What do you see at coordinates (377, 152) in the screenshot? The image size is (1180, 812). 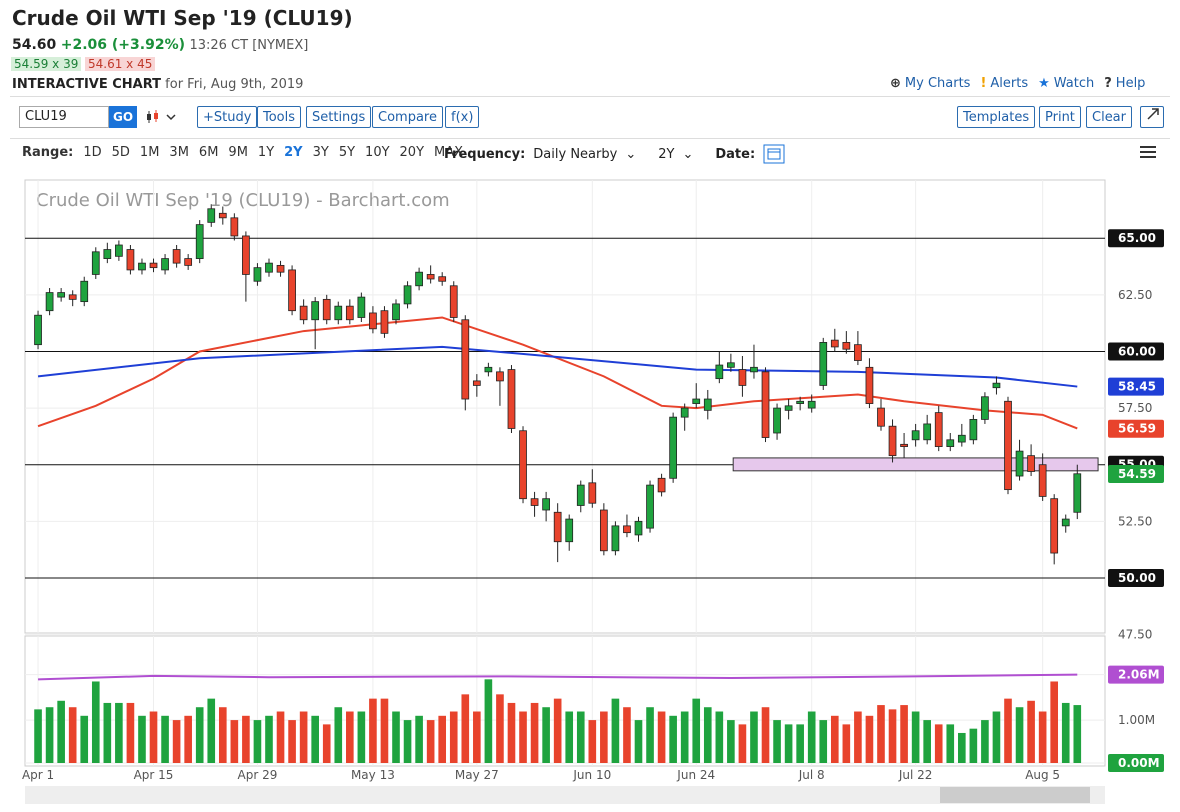 I see `range-option: 10Y` at bounding box center [377, 152].